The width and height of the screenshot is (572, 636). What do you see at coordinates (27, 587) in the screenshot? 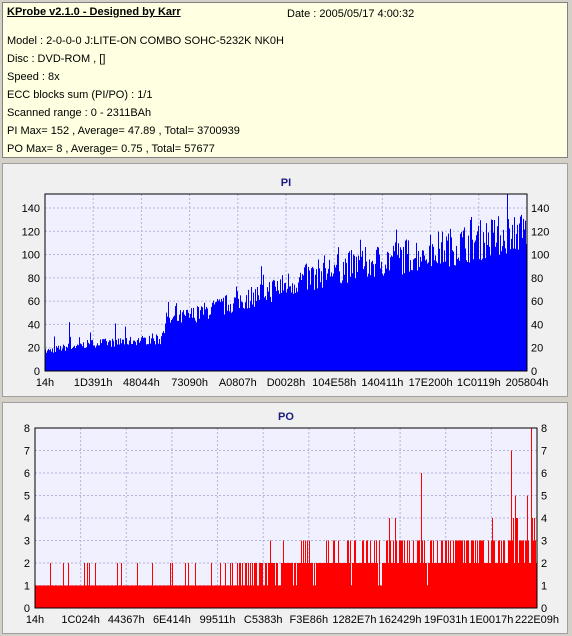
I see `y-tick-label-left: 1` at bounding box center [27, 587].